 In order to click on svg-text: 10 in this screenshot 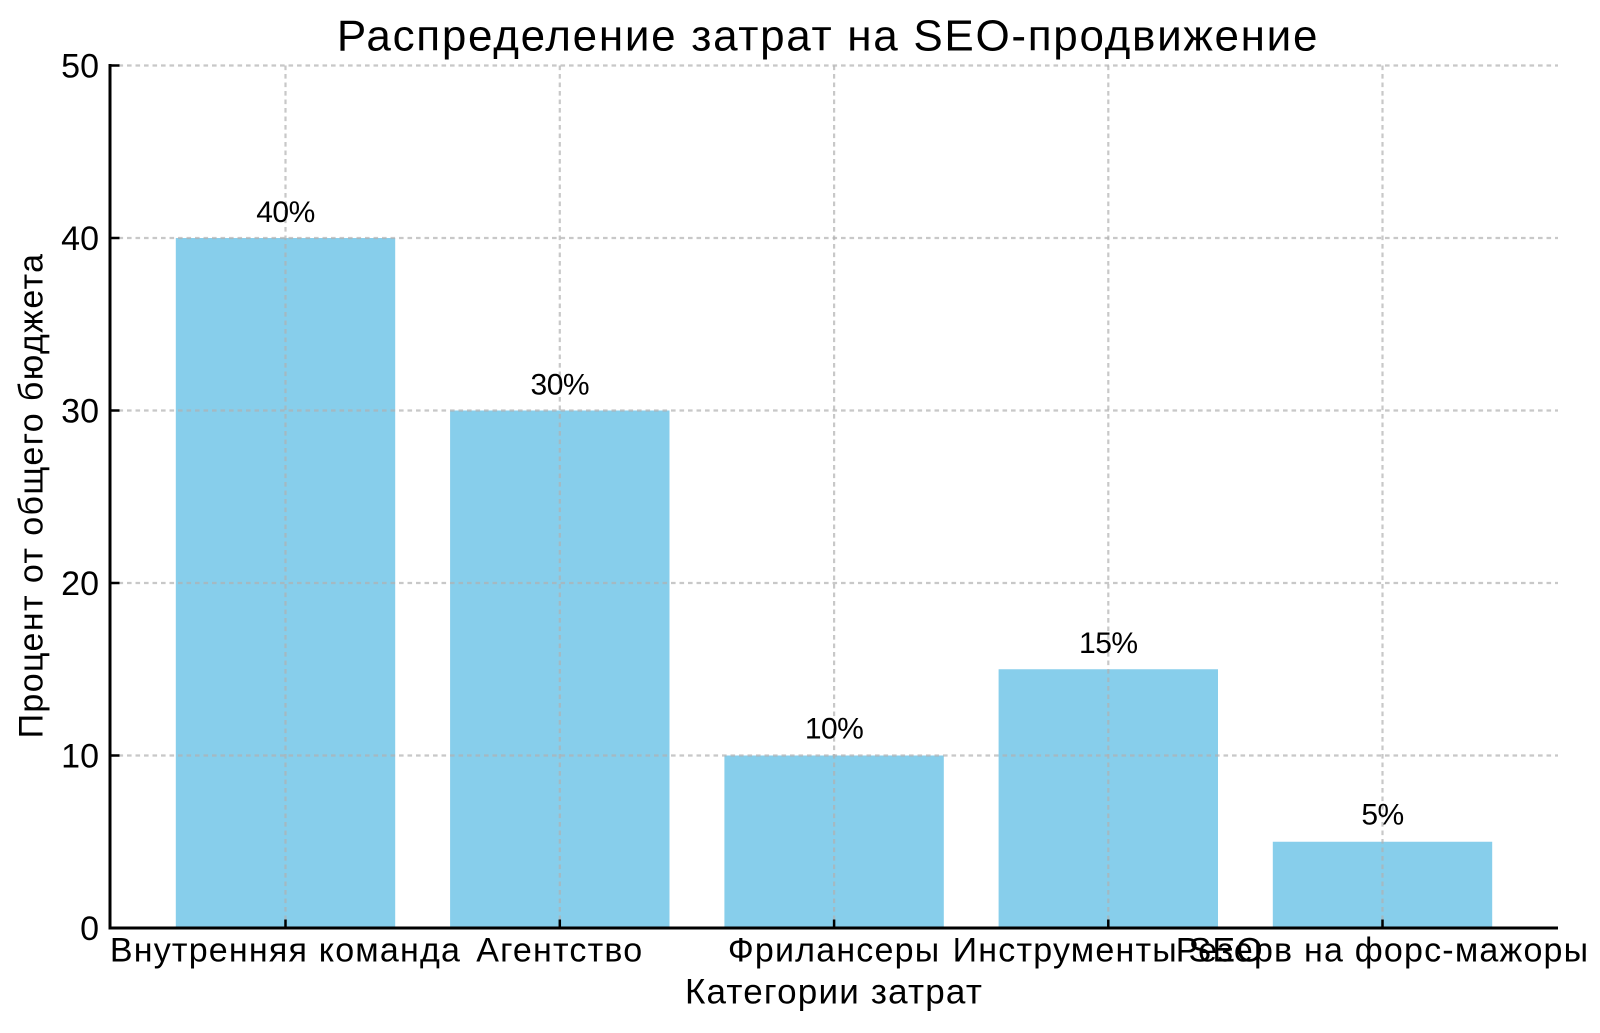, I will do `click(80, 757)`.